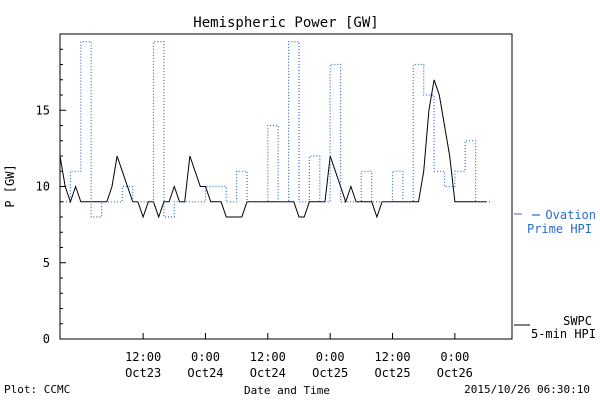 The width and height of the screenshot is (600, 400). Describe the element at coordinates (37, 389) in the screenshot. I see `plot-credit: Plot: CCMC` at that location.